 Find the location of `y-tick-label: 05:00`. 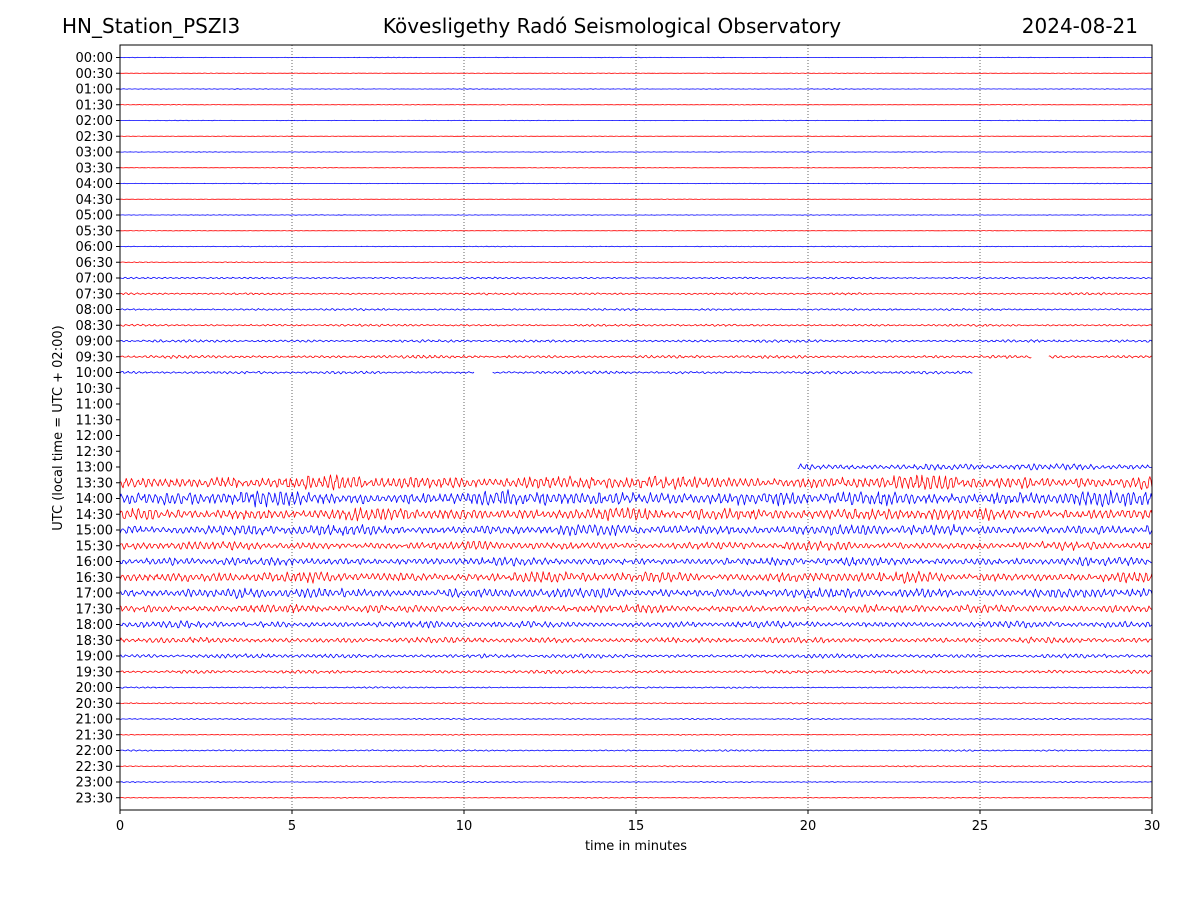

y-tick-label: 05:00 is located at coordinates (94, 216).